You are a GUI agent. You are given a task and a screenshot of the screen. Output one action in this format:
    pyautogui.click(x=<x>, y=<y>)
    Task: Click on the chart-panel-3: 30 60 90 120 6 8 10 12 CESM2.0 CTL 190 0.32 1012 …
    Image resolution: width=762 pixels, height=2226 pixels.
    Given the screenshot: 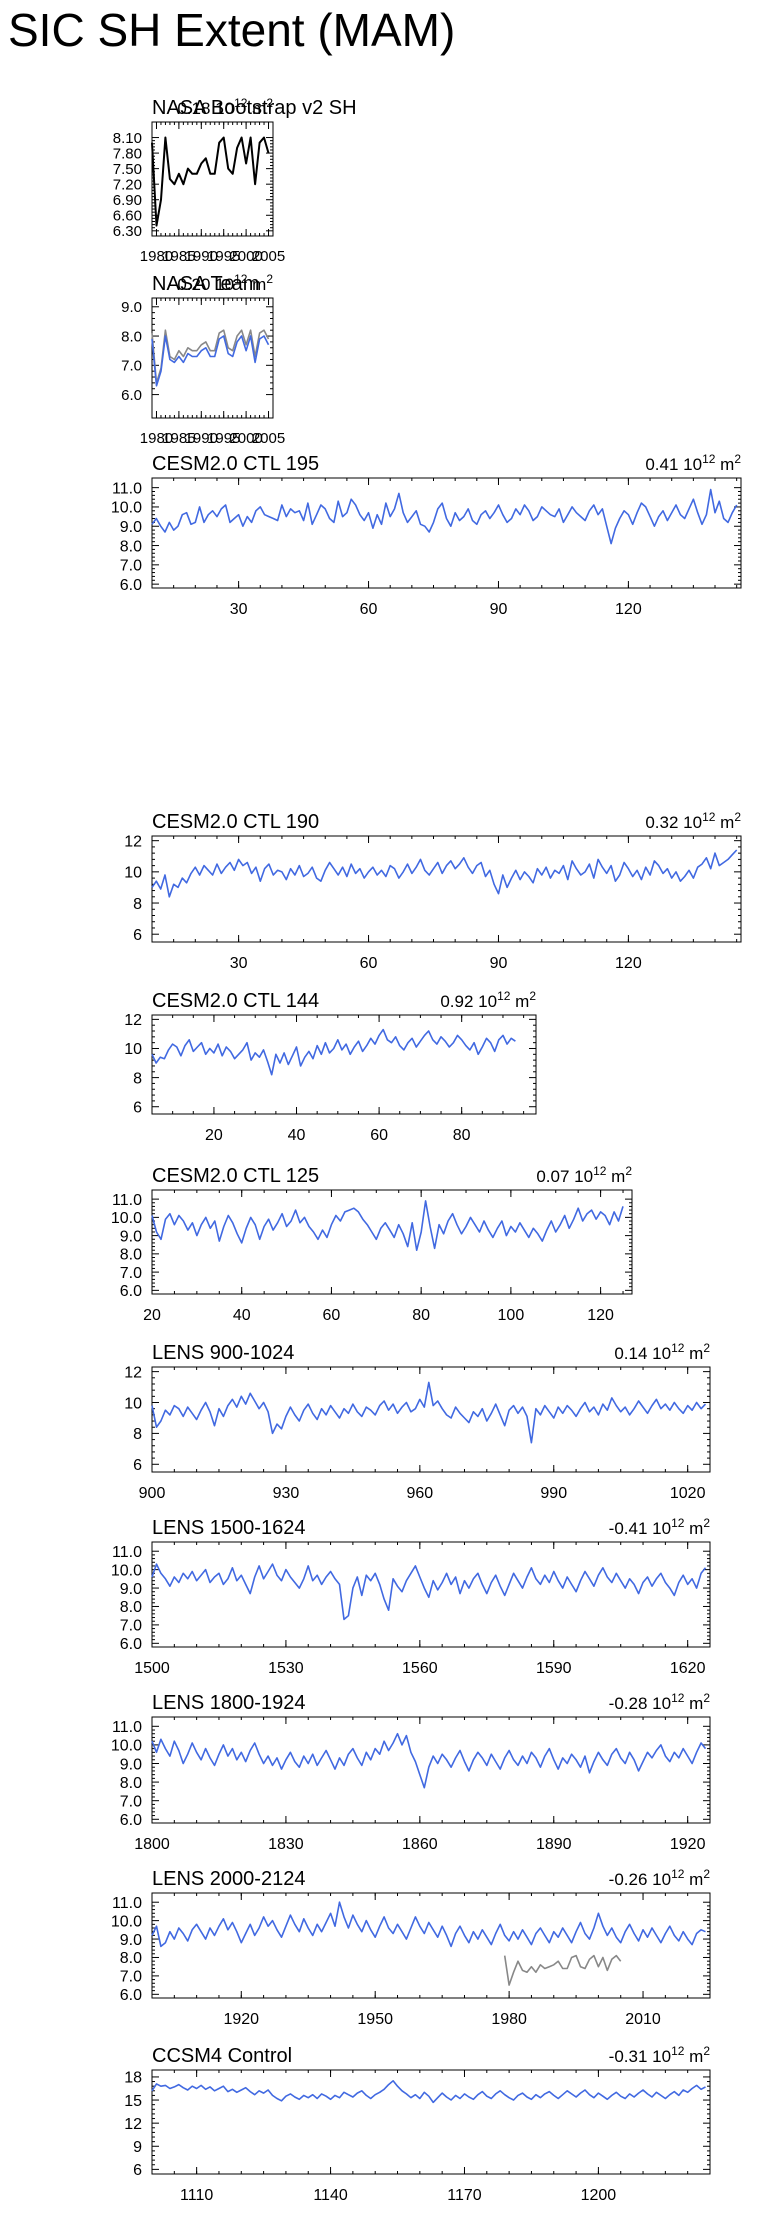 What is the action you would take?
    pyautogui.click(x=433, y=891)
    